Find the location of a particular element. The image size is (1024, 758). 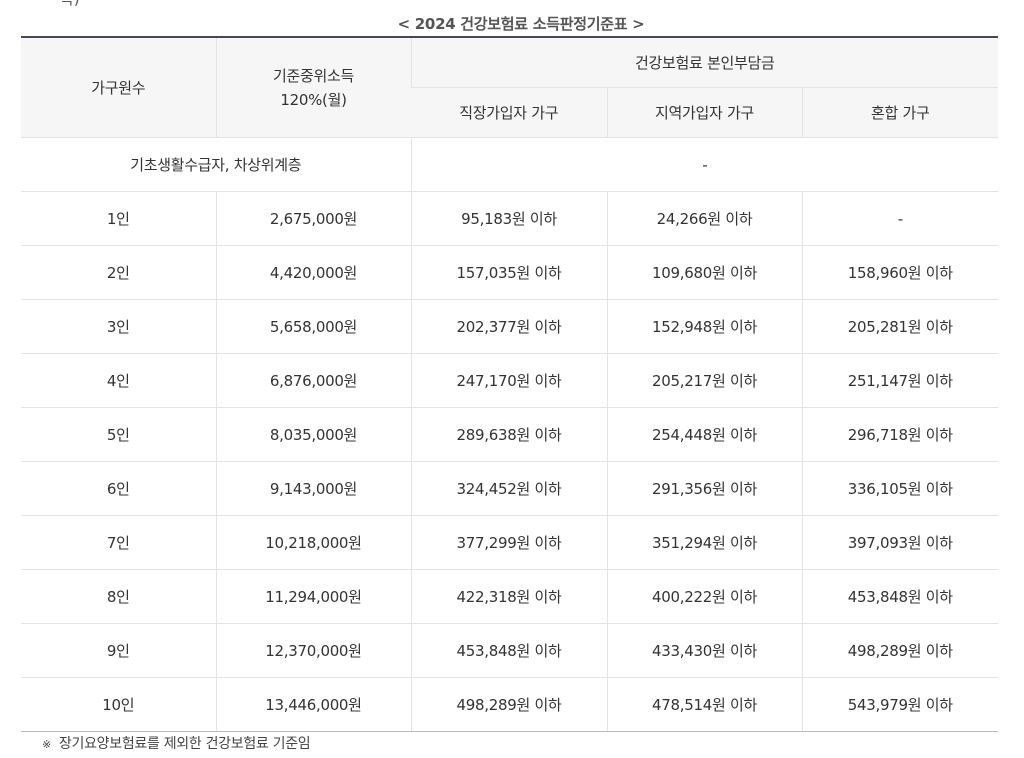

household-cell: 9인 is located at coordinates (118, 650).